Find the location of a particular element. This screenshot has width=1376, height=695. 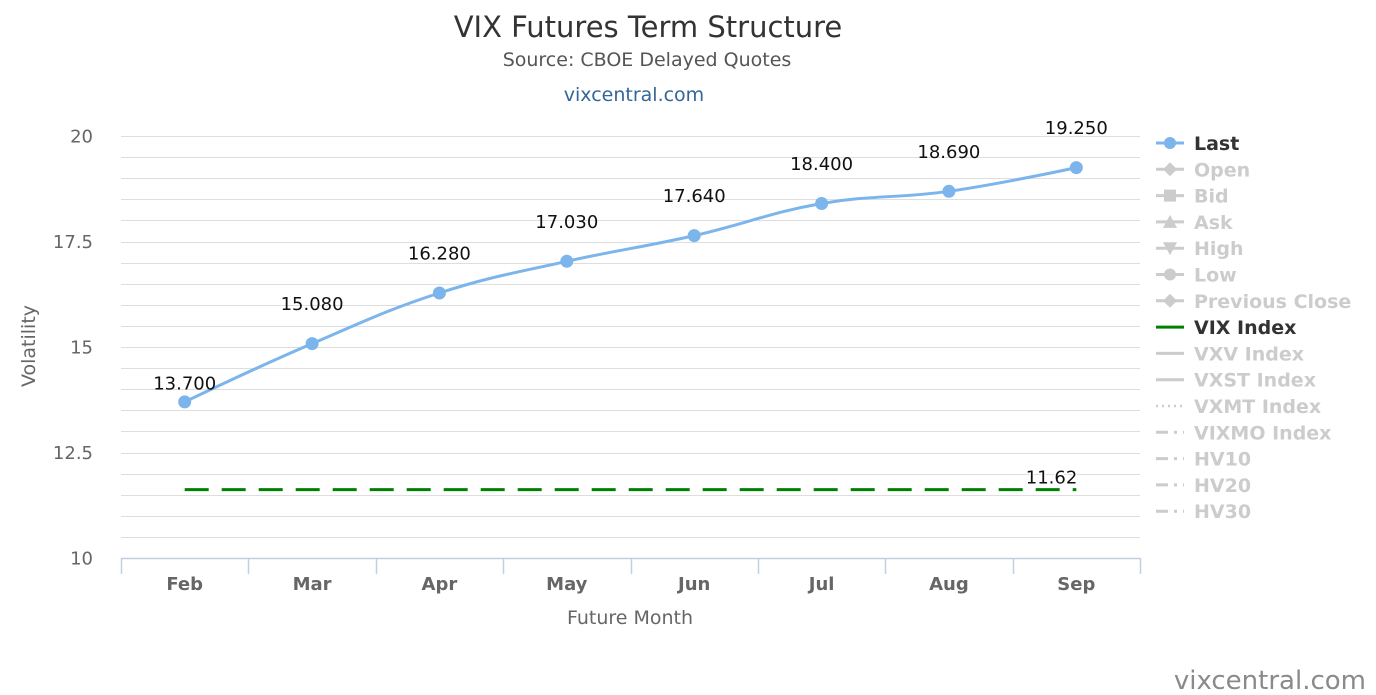

legend-item-vix-index: VIX Index is located at coordinates (1226, 328).